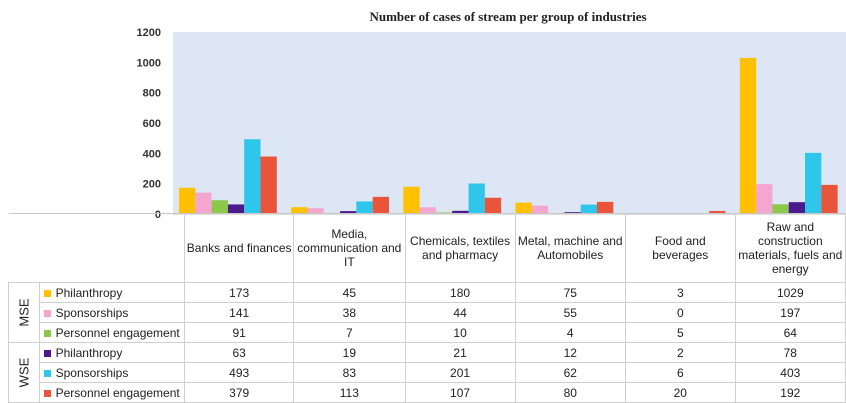  I want to click on value-cell: 0, so click(680, 313).